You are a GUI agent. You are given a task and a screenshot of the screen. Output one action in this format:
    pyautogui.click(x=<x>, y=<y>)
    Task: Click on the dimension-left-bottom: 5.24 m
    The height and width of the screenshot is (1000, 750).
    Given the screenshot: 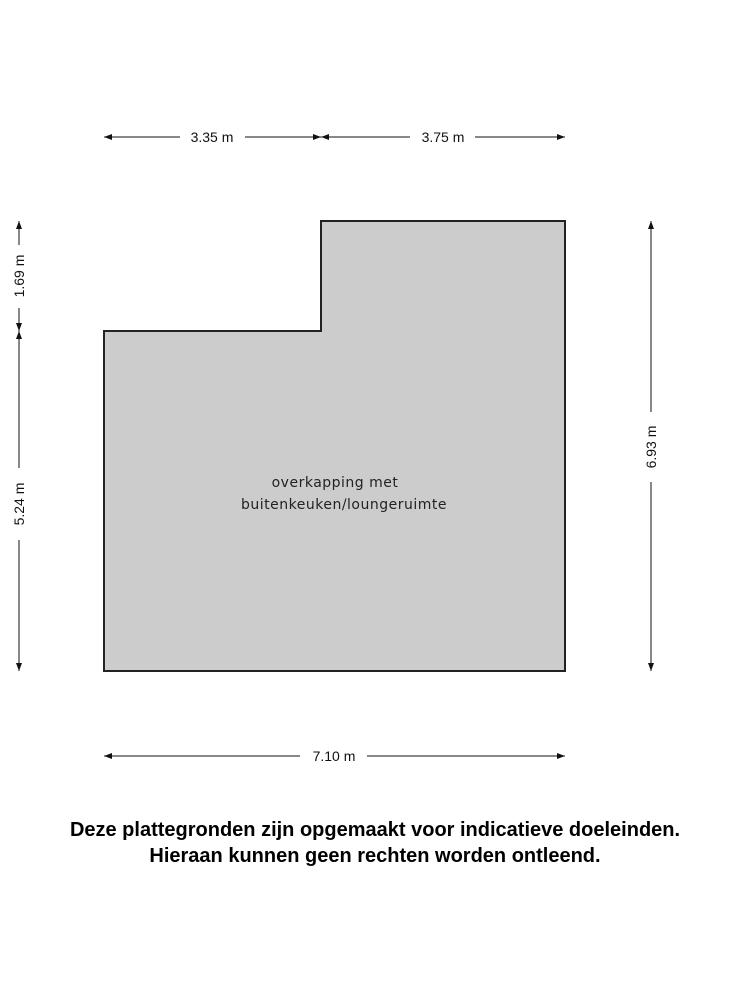 What is the action you would take?
    pyautogui.click(x=19, y=501)
    